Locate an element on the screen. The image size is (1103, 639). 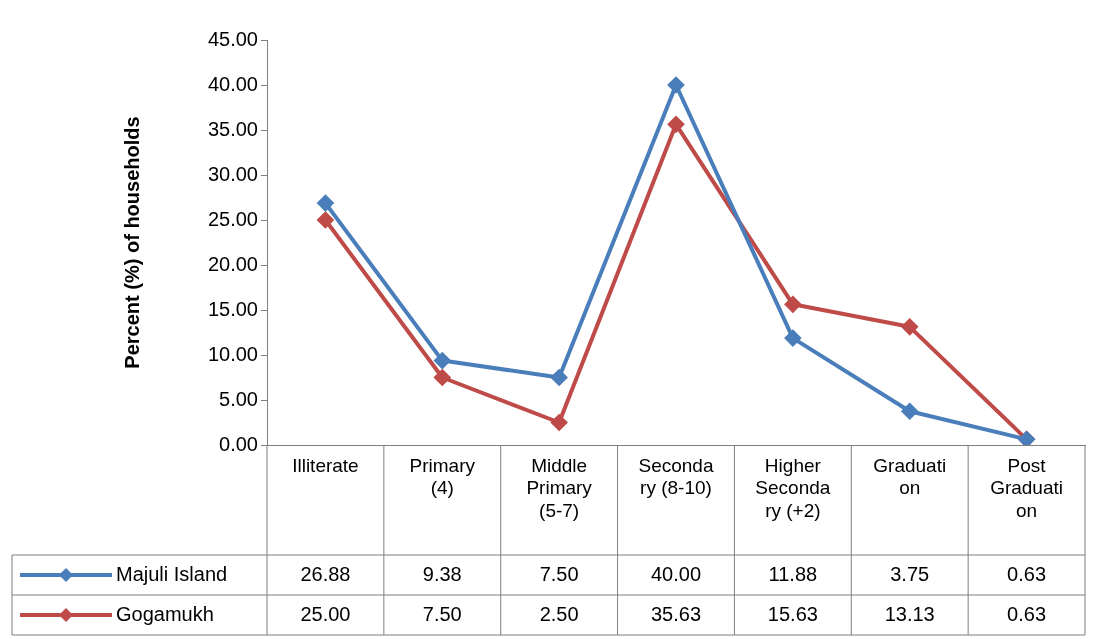
x-tick-label: Graduation is located at coordinates (910, 476).